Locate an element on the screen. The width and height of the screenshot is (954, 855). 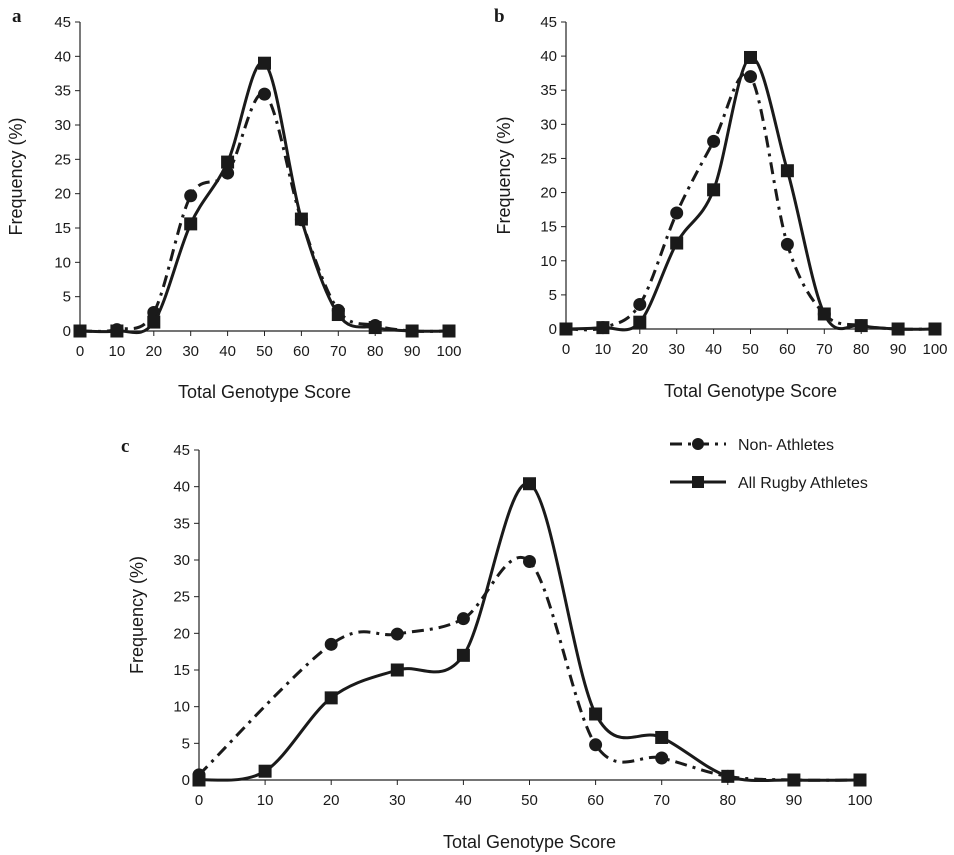
x-axis-title-a: Total Genotype Score is located at coordinates (264, 392).